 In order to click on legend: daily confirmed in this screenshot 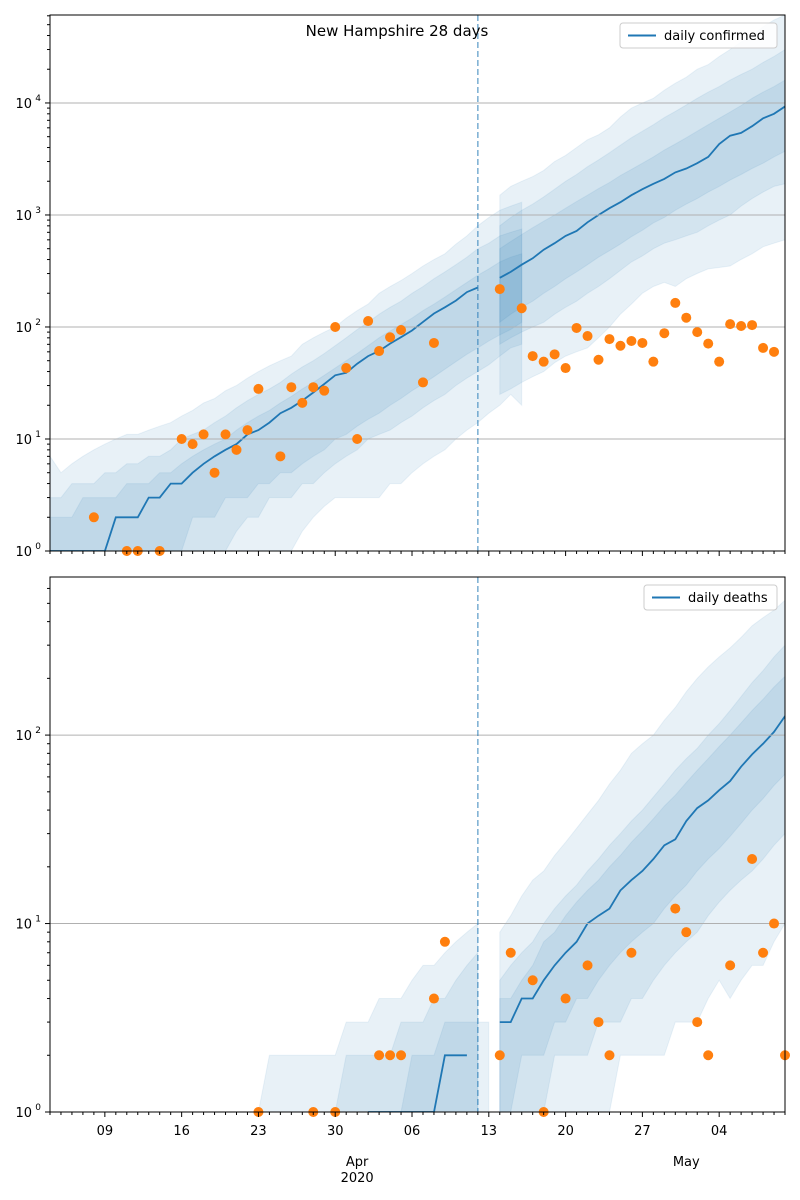, I will do `click(698, 35)`.